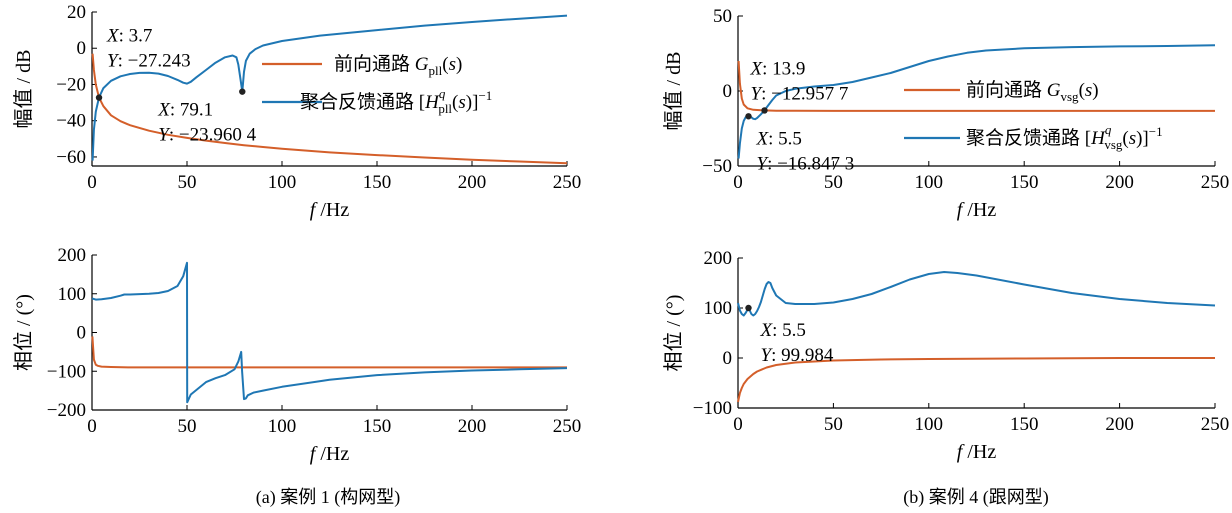  Describe the element at coordinates (396, 101) in the screenshot. I see `legend-a-feedback-label: 聚合反馈通路 [Hq pll(s)]−1` at that location.